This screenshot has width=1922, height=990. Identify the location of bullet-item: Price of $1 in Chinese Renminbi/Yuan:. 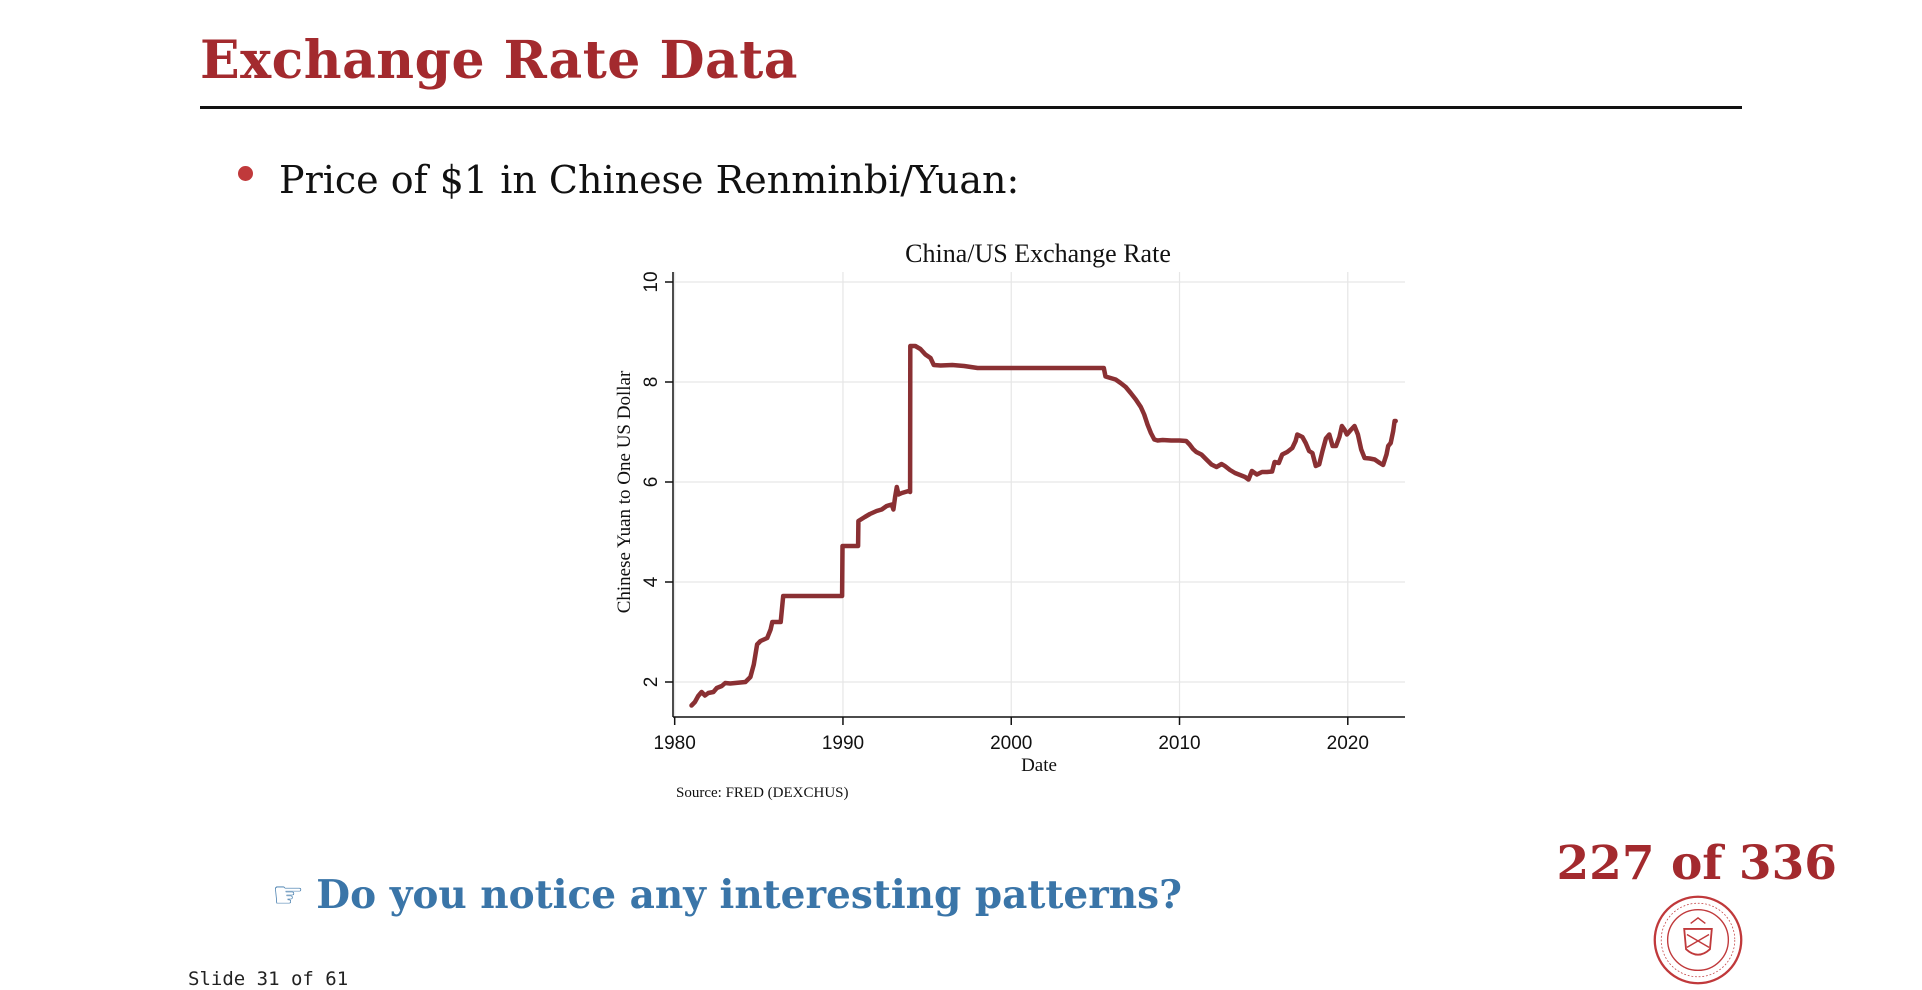
(628, 180).